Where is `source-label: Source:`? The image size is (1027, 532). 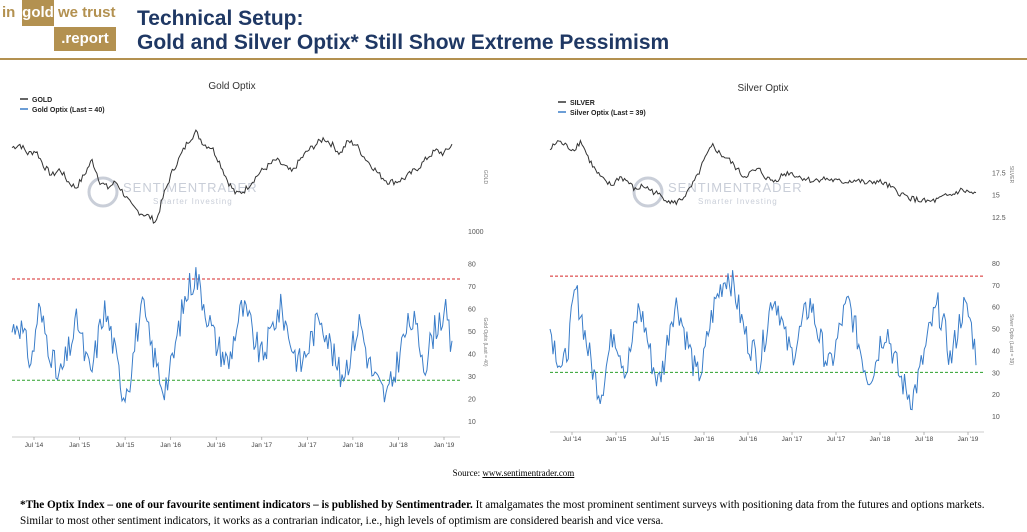 source-label: Source: is located at coordinates (467, 473).